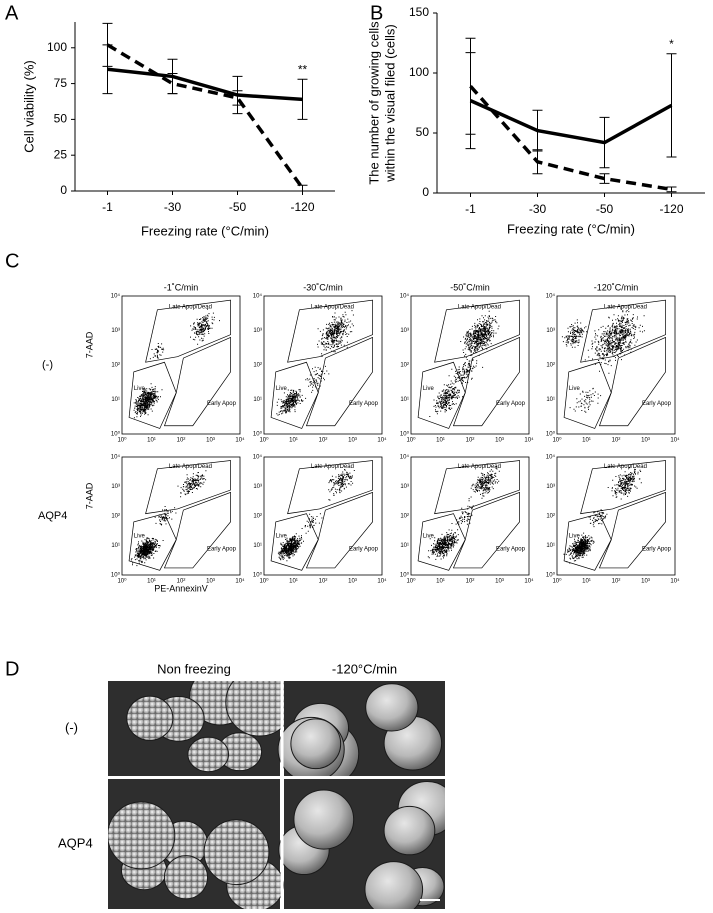 The width and height of the screenshot is (713, 913). I want to click on y-tick-label: 0, so click(63, 190).